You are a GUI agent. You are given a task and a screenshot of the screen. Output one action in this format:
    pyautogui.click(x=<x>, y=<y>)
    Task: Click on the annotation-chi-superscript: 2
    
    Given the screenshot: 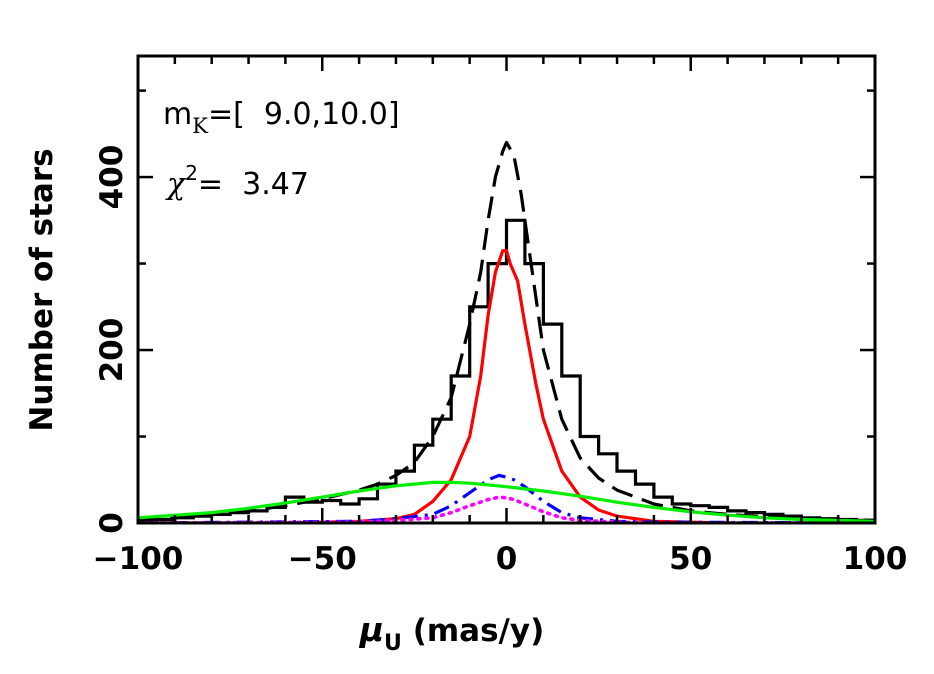 What is the action you would take?
    pyautogui.click(x=191, y=173)
    